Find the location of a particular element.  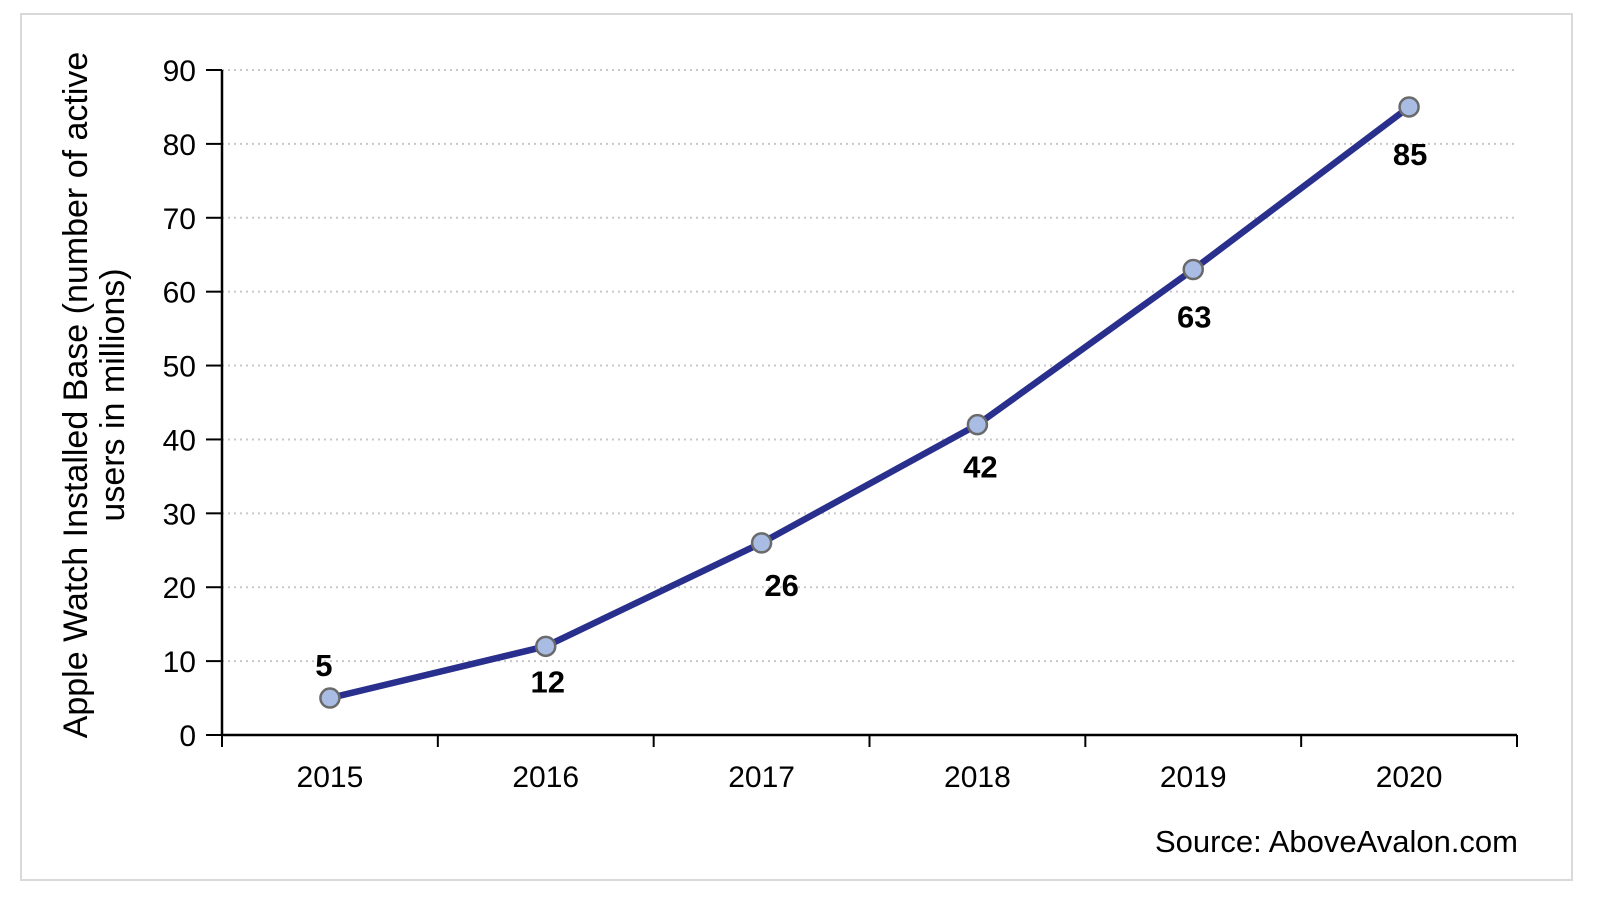

y-axis-tick-label: 50 is located at coordinates (179, 367).